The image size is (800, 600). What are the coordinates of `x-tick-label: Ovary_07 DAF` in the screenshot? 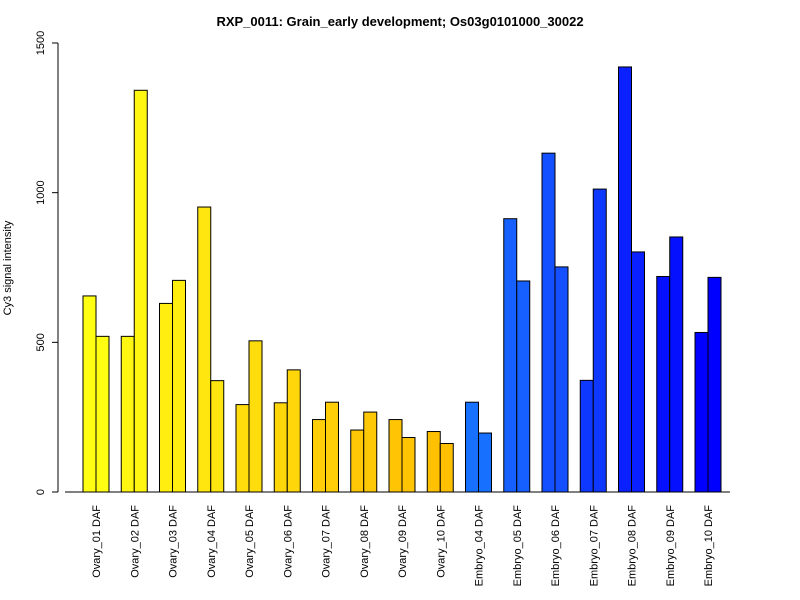 It's located at (327, 541).